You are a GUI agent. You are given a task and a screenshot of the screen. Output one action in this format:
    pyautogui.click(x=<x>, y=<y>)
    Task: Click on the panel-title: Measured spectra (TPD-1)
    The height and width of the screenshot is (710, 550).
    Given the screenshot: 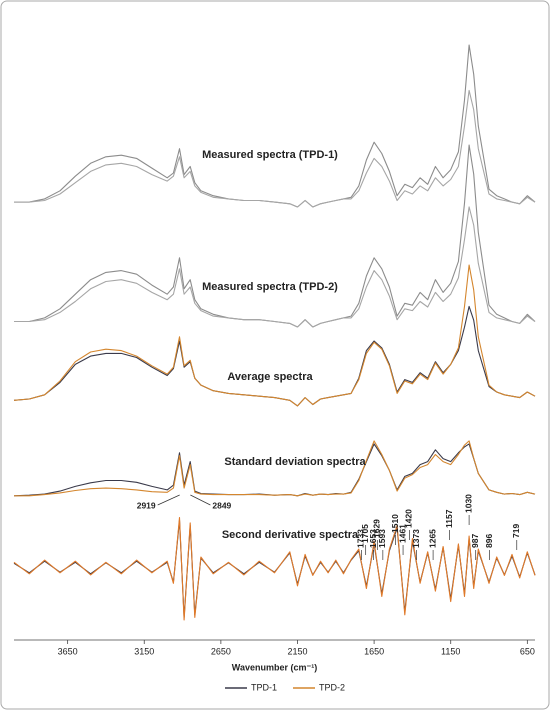 What is the action you would take?
    pyautogui.click(x=270, y=155)
    